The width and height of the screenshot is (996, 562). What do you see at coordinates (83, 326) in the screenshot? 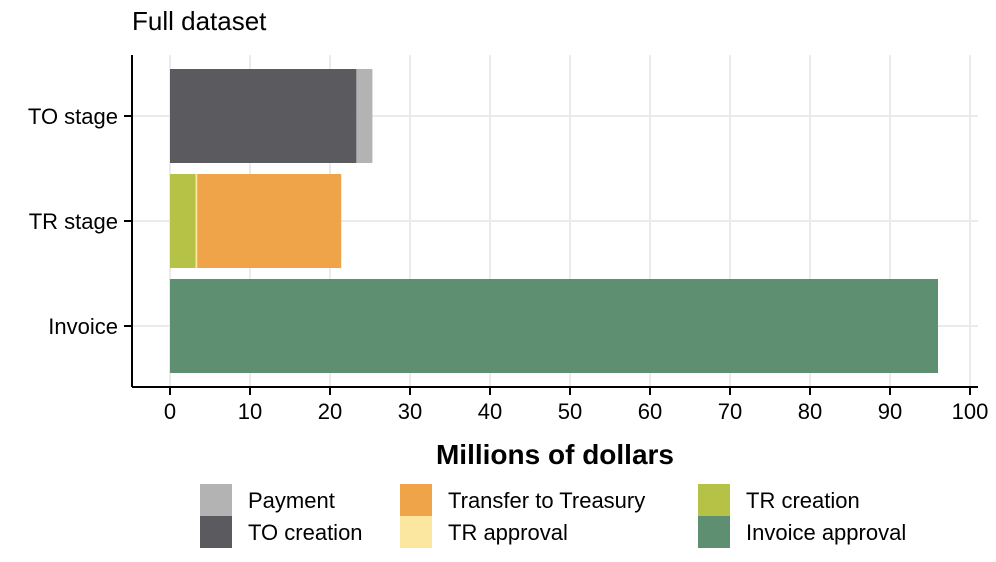
I see `y-tick-label: Invoice` at bounding box center [83, 326].